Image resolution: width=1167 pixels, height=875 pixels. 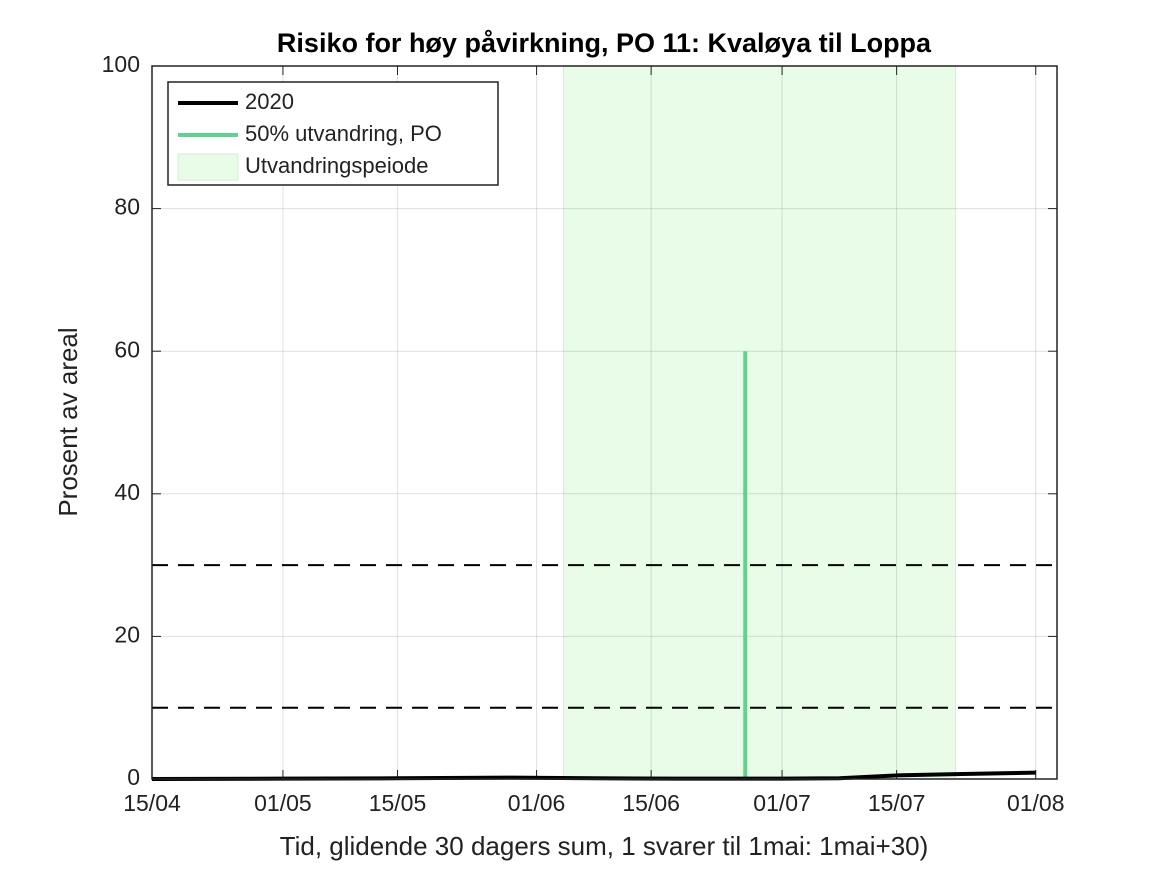 What do you see at coordinates (1036, 803) in the screenshot?
I see `x-tick-label: 01/08` at bounding box center [1036, 803].